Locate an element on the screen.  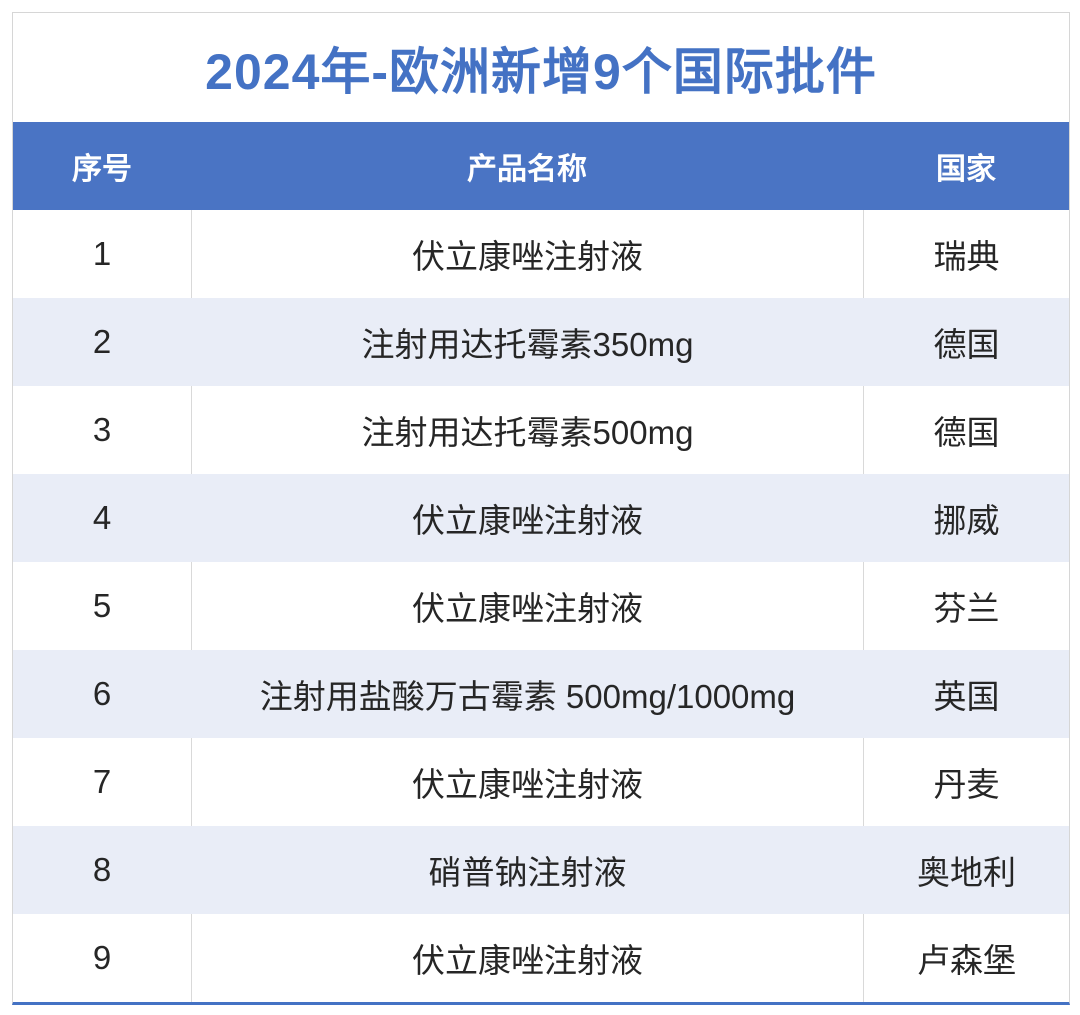
table-row: 5 伏立康唑注射液 芬兰 is located at coordinates (541, 606).